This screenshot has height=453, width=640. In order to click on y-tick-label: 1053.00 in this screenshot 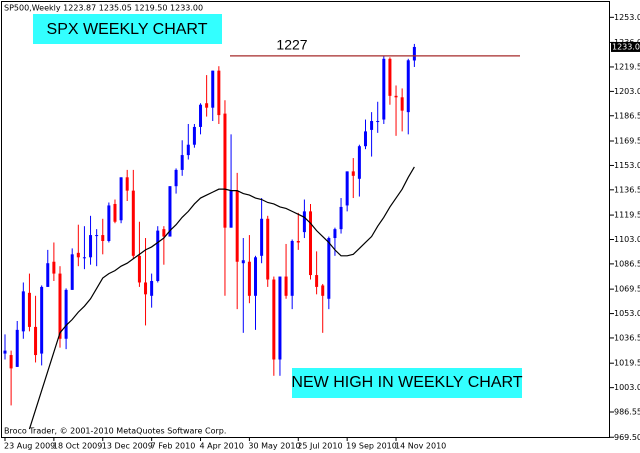, I will do `click(627, 313)`.